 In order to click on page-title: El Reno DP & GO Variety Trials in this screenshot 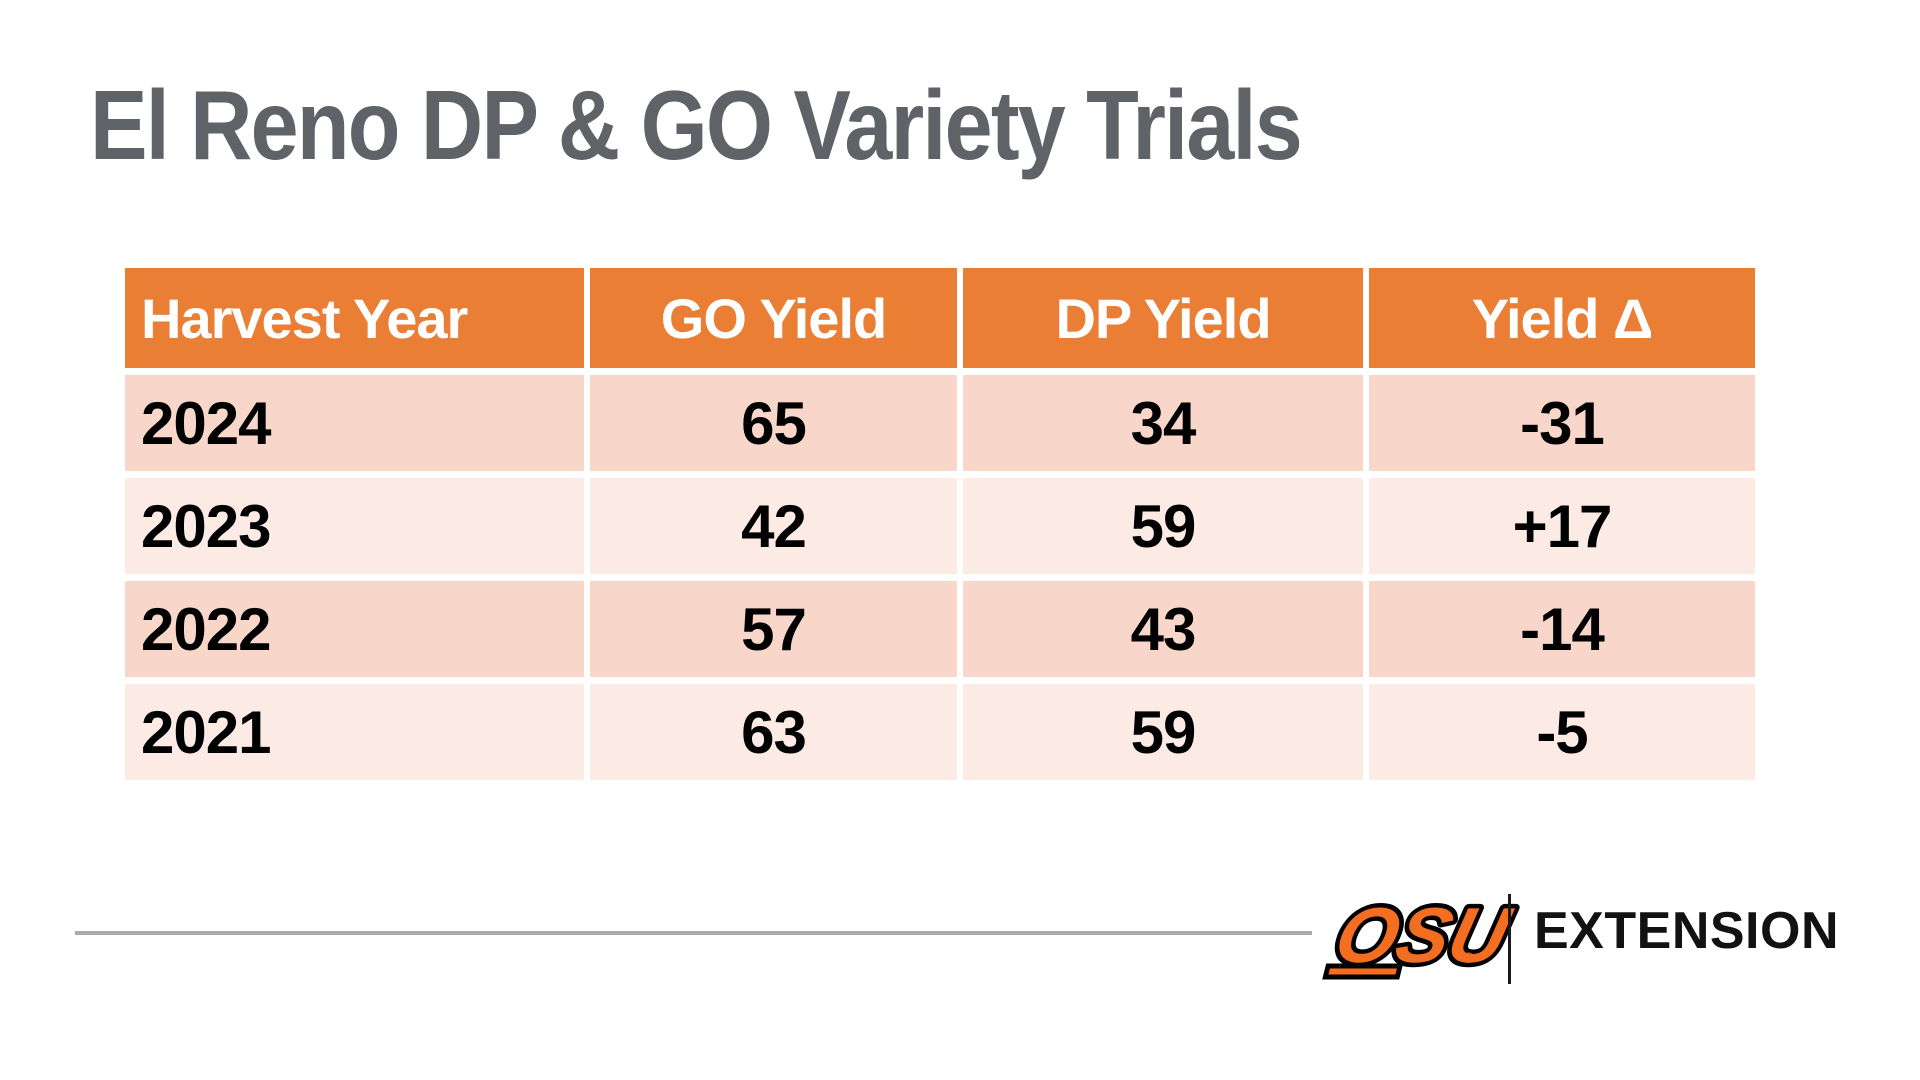, I will do `click(696, 125)`.